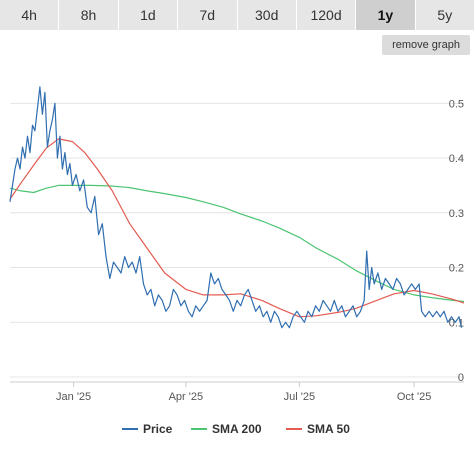  Describe the element at coordinates (326, 15) in the screenshot. I see `tab-120d: 120d` at that location.